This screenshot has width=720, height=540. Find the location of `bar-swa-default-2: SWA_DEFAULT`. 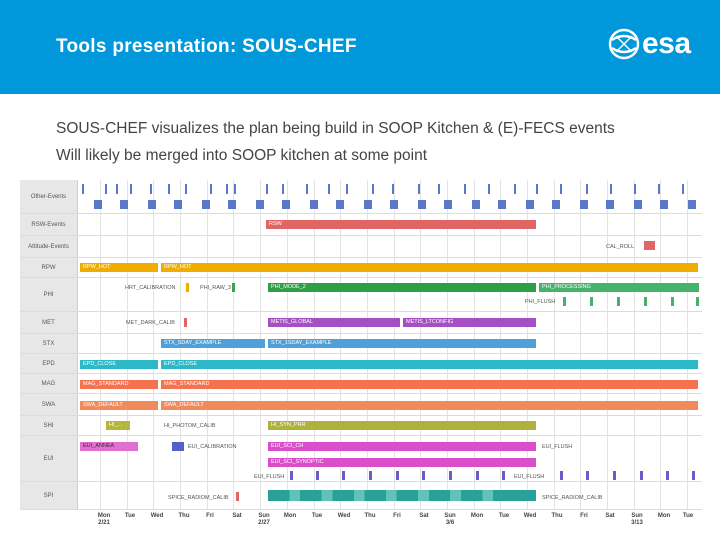

bar-swa-default-2: SWA_DEFAULT is located at coordinates (429, 405).